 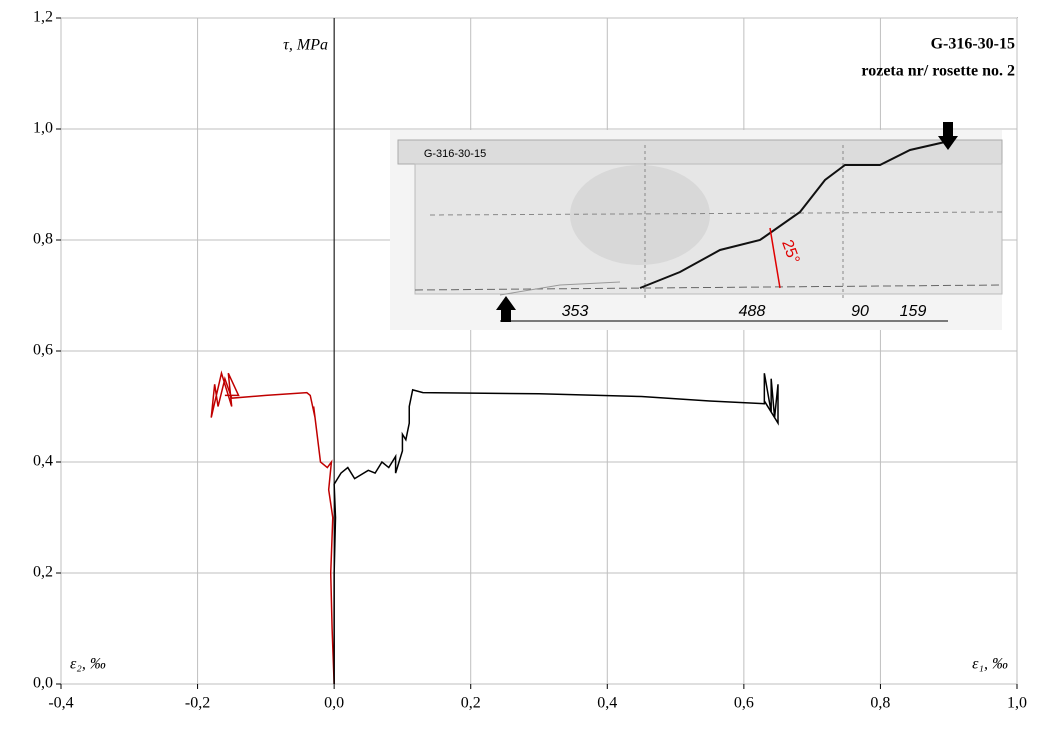 I want to click on y-tick-label: 0,4, so click(x=43, y=461).